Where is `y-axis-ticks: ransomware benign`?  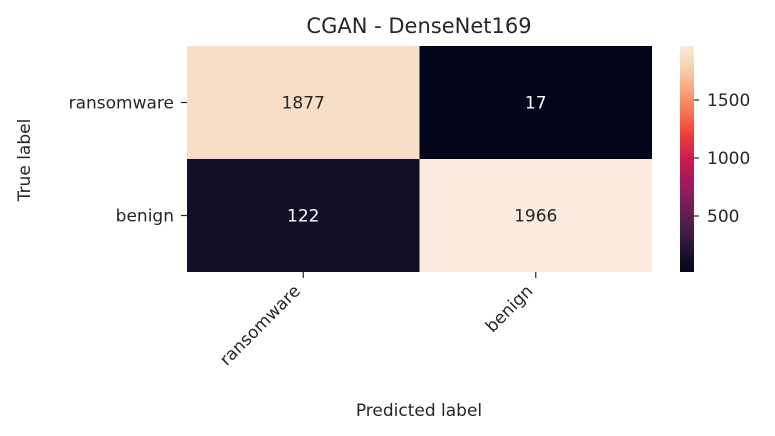 y-axis-ticks: ransomware benign is located at coordinates (128, 160).